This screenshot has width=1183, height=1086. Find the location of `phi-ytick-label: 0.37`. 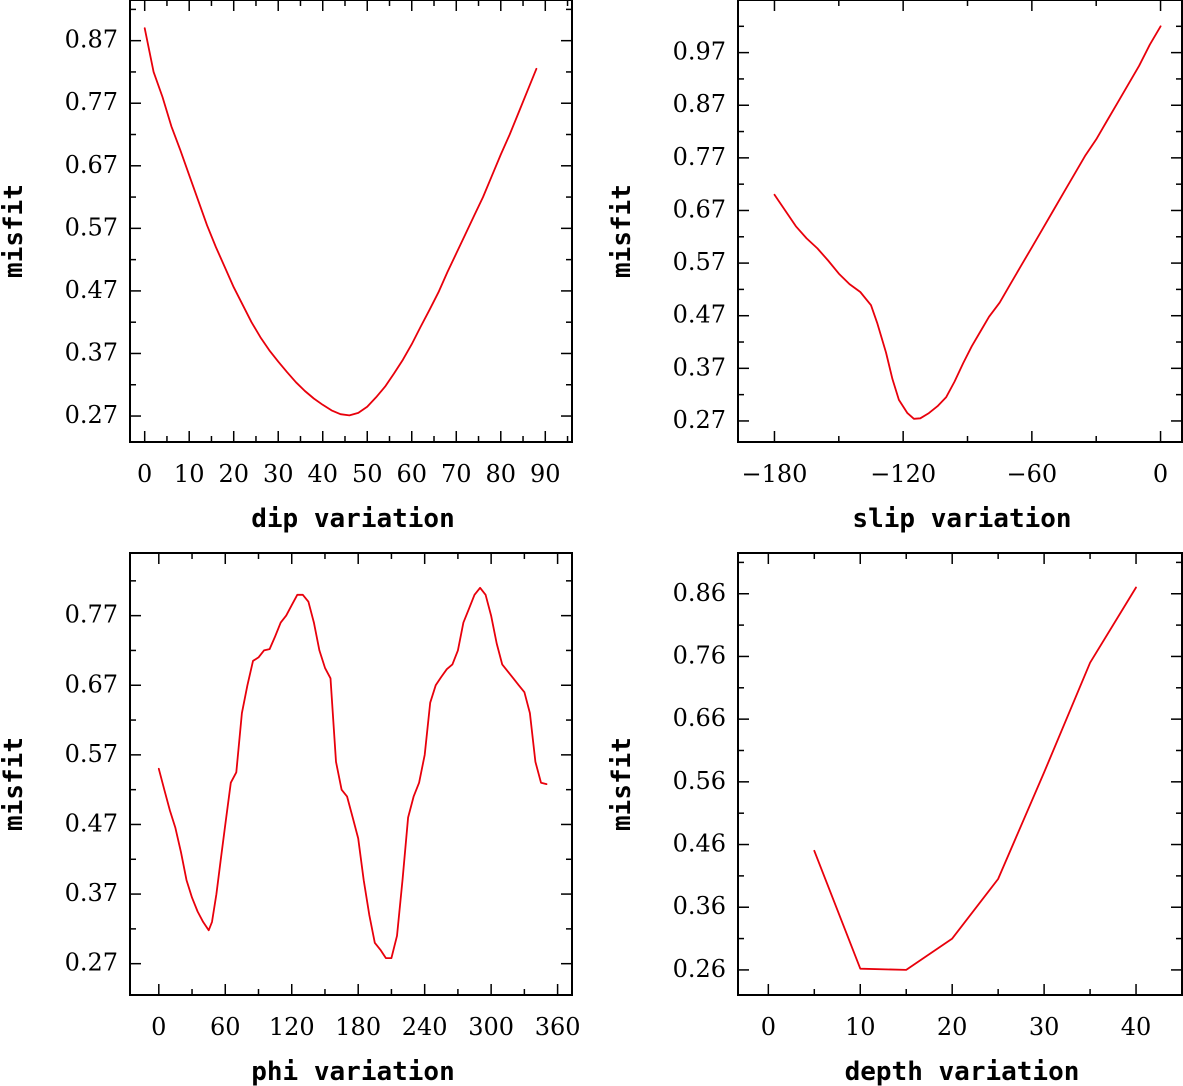

phi-ytick-label: 0.37 is located at coordinates (91, 893).